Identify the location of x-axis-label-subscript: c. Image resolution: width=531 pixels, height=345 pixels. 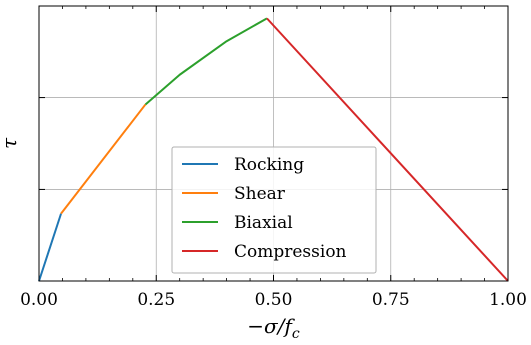
(296, 334).